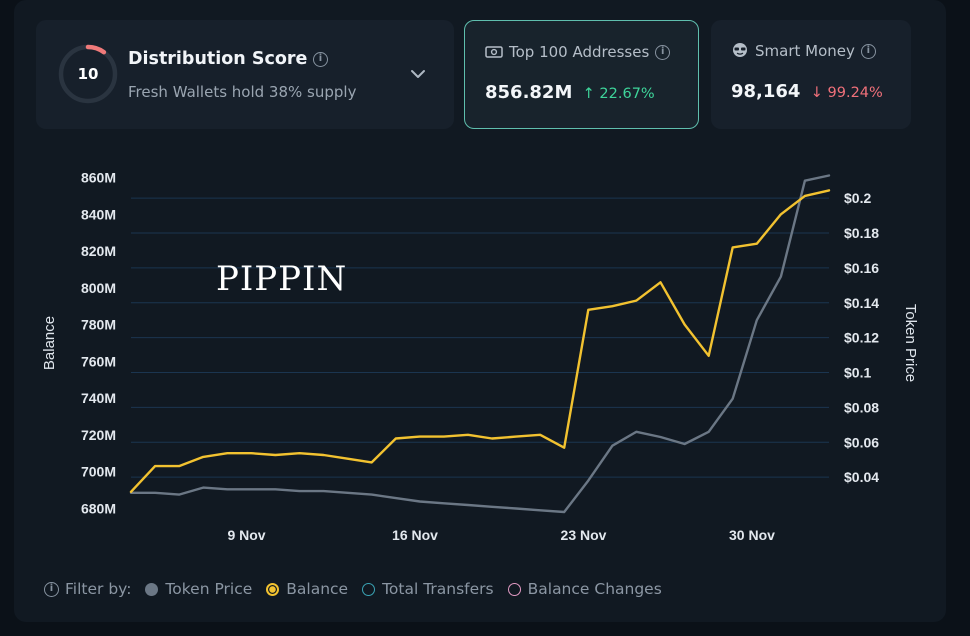  I want to click on y-tick-label: 840M, so click(98, 214).